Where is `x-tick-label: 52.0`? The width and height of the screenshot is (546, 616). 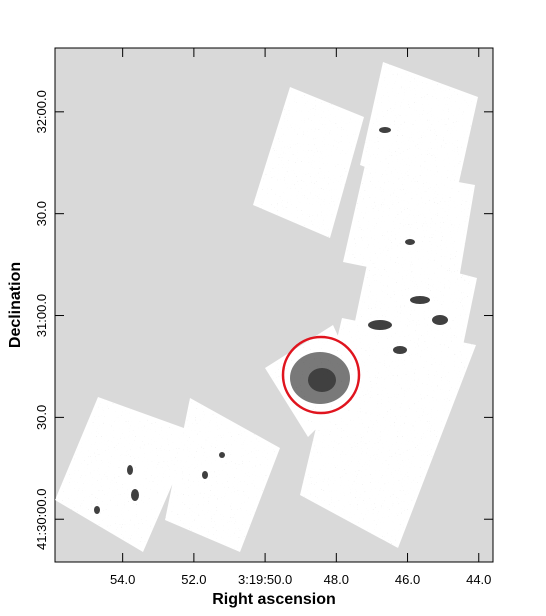
x-tick-label: 52.0 is located at coordinates (193, 579).